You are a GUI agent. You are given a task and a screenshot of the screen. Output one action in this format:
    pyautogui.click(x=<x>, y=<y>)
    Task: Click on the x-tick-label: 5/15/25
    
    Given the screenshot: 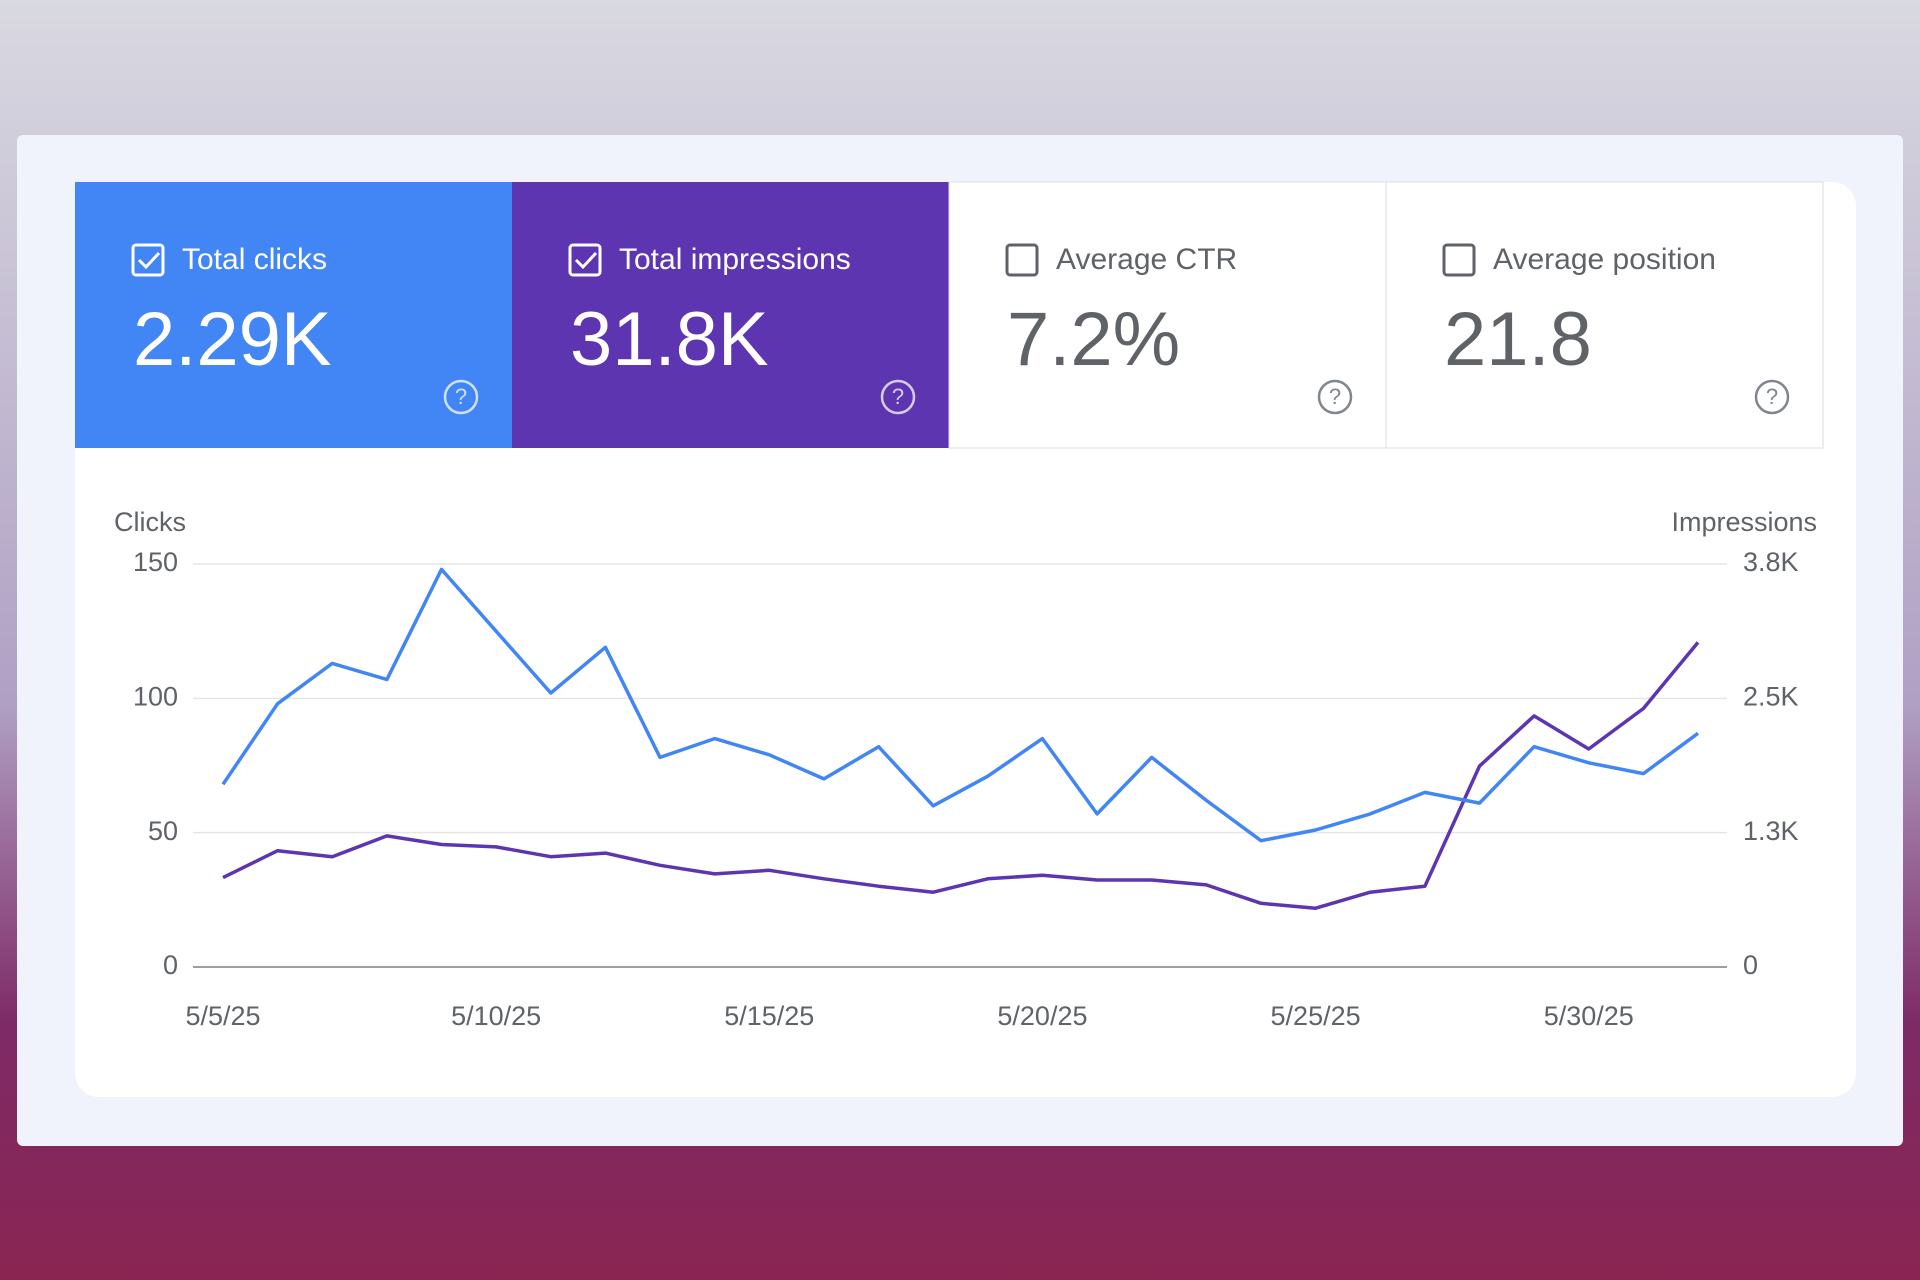 What is the action you would take?
    pyautogui.click(x=769, y=1016)
    